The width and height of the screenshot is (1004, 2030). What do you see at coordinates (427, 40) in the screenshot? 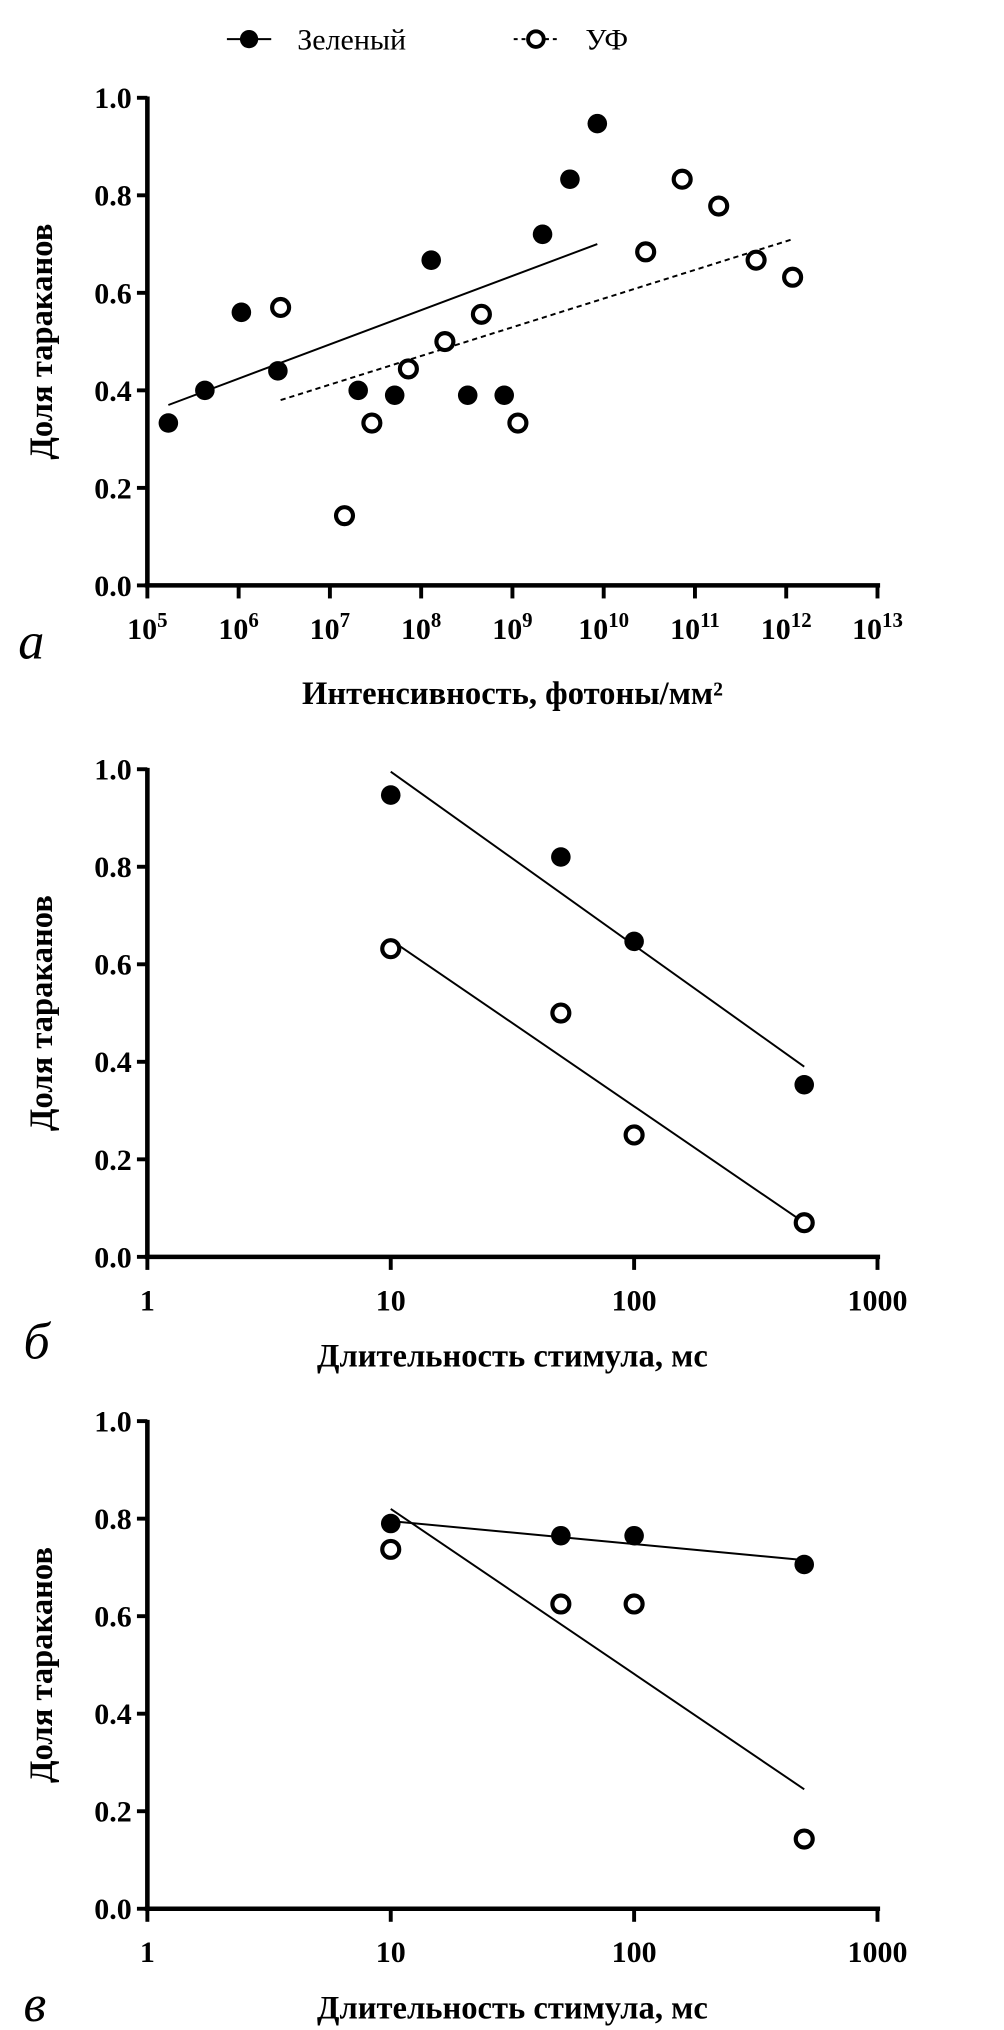
I see `legend: Зеленый УФ` at bounding box center [427, 40].